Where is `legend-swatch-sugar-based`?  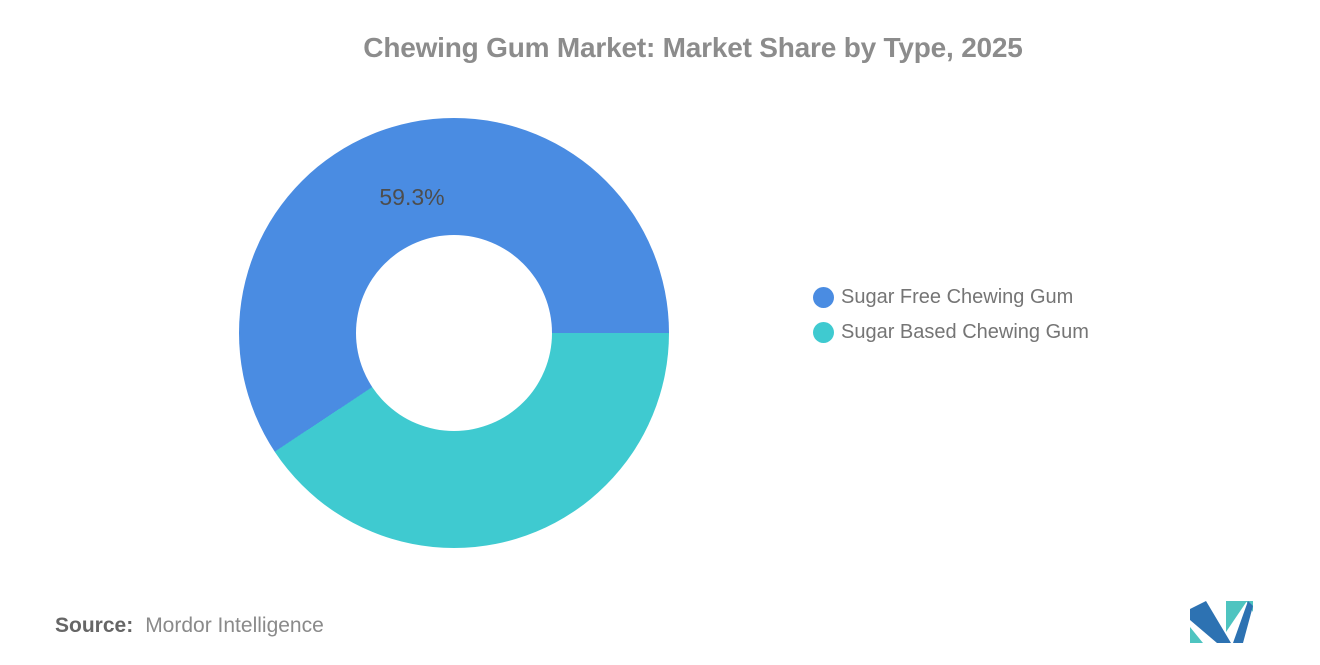 legend-swatch-sugar-based is located at coordinates (823, 332).